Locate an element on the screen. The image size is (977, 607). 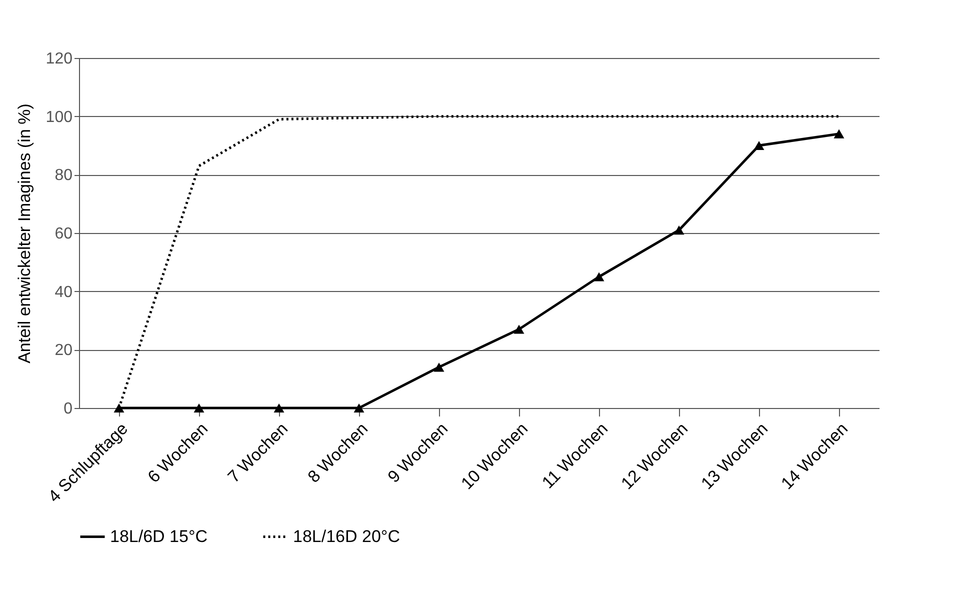
y-tick-label: 20 is located at coordinates (63, 351).